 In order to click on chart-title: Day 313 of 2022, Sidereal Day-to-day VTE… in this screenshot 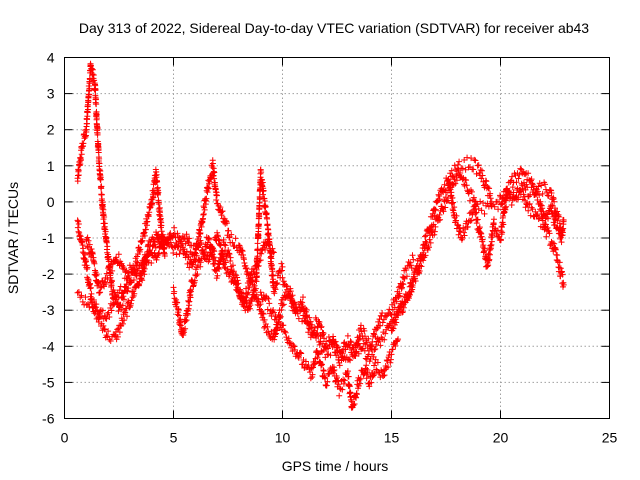, I will do `click(334, 28)`.